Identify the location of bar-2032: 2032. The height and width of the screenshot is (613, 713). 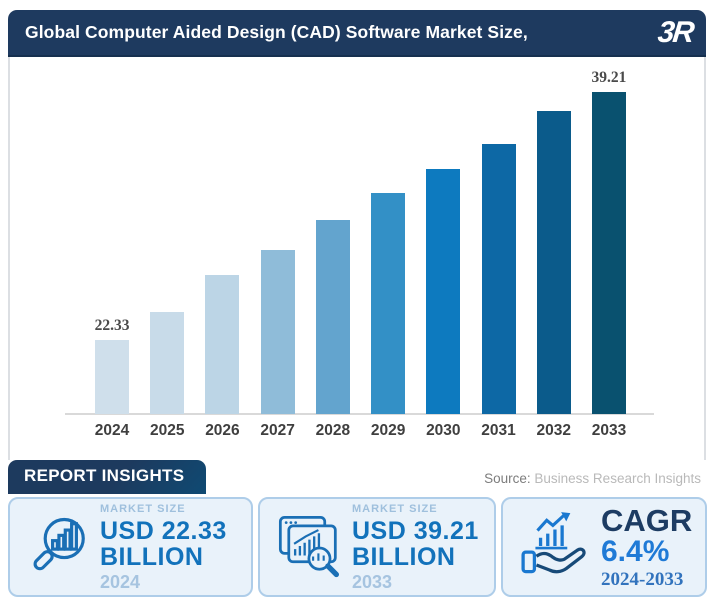
(553, 248).